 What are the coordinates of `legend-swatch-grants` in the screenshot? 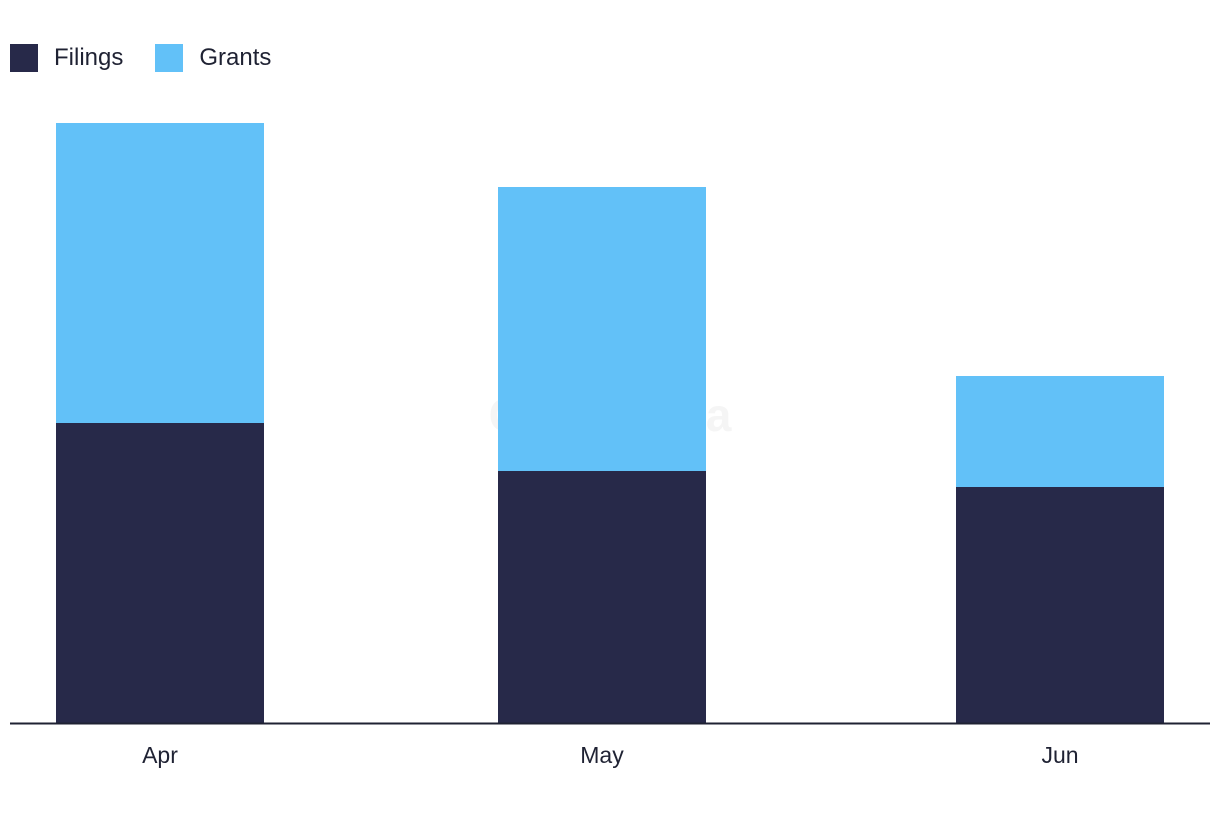 It's located at (169, 58).